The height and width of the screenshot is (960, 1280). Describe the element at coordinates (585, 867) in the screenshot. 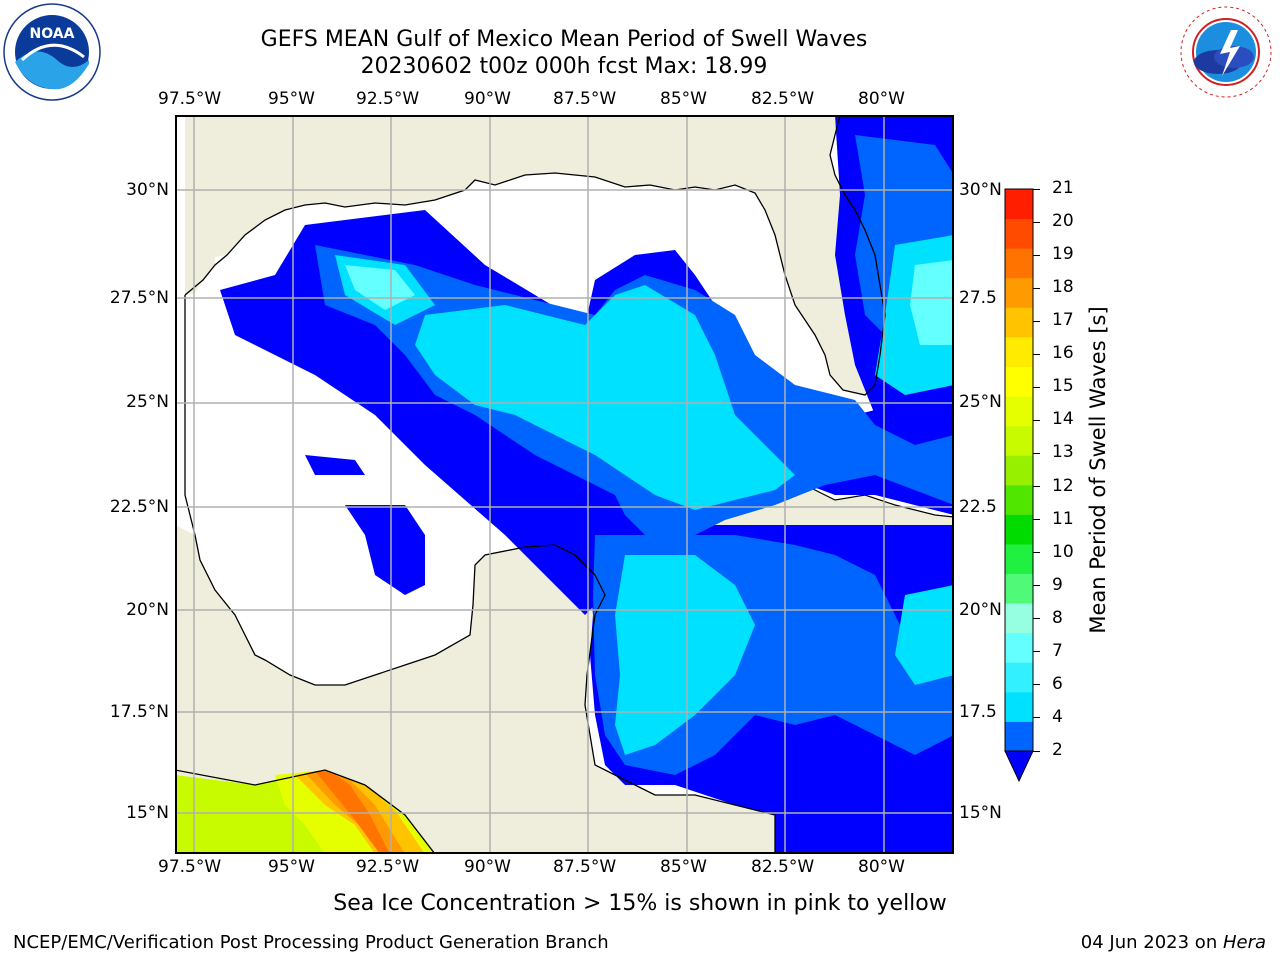

I see `lon-tick-bottom: 87.5°W` at that location.